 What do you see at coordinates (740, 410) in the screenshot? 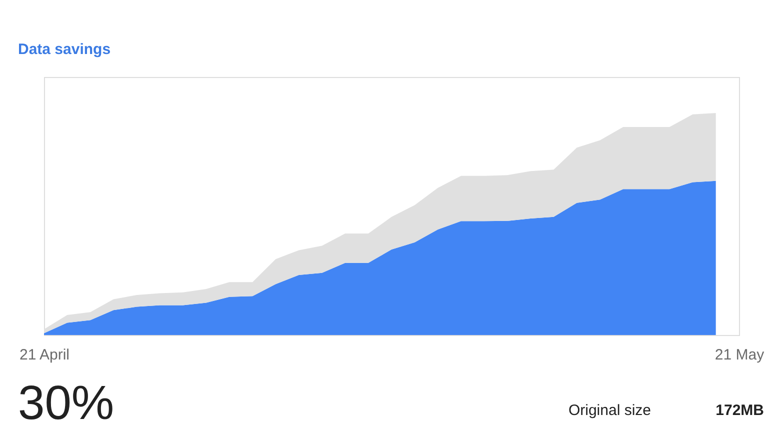
I see `text: 172MB` at bounding box center [740, 410].